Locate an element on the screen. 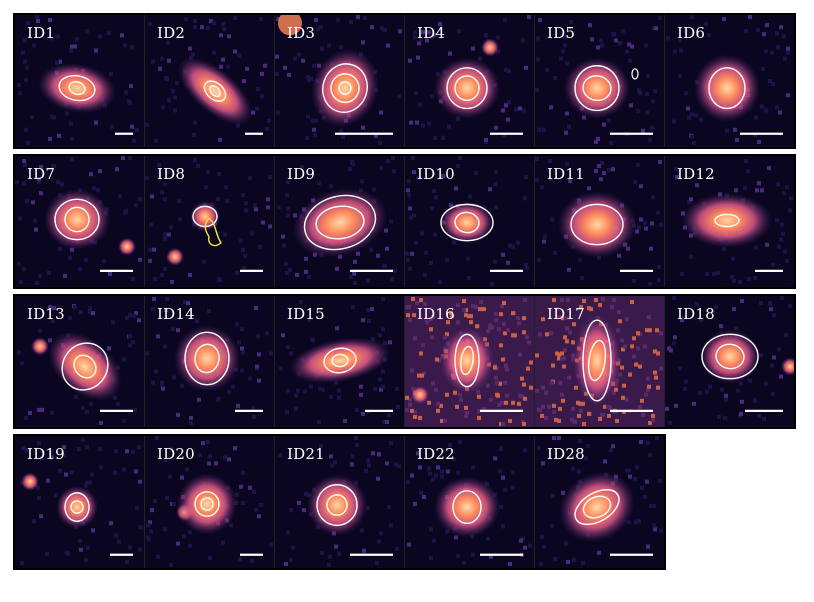  panel-label: ID8 is located at coordinates (171, 174).